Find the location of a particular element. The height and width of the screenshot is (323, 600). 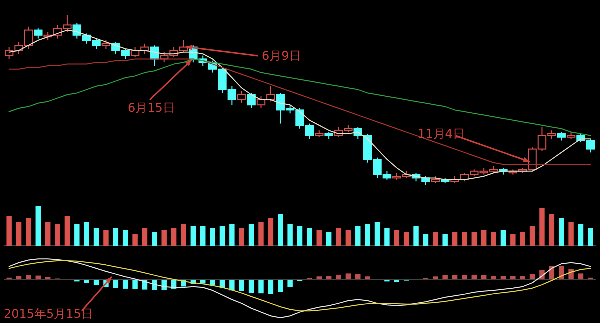

annotation: 6月9日 is located at coordinates (282, 56).